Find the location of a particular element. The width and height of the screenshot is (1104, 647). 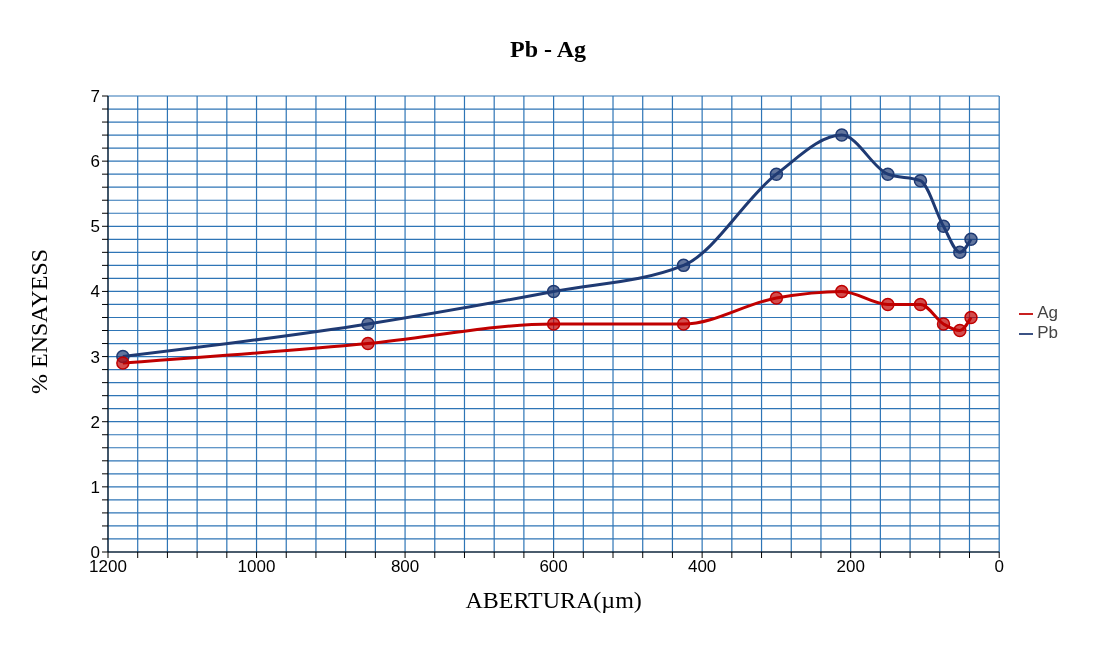

y-tick-label: 2 is located at coordinates (95, 422).